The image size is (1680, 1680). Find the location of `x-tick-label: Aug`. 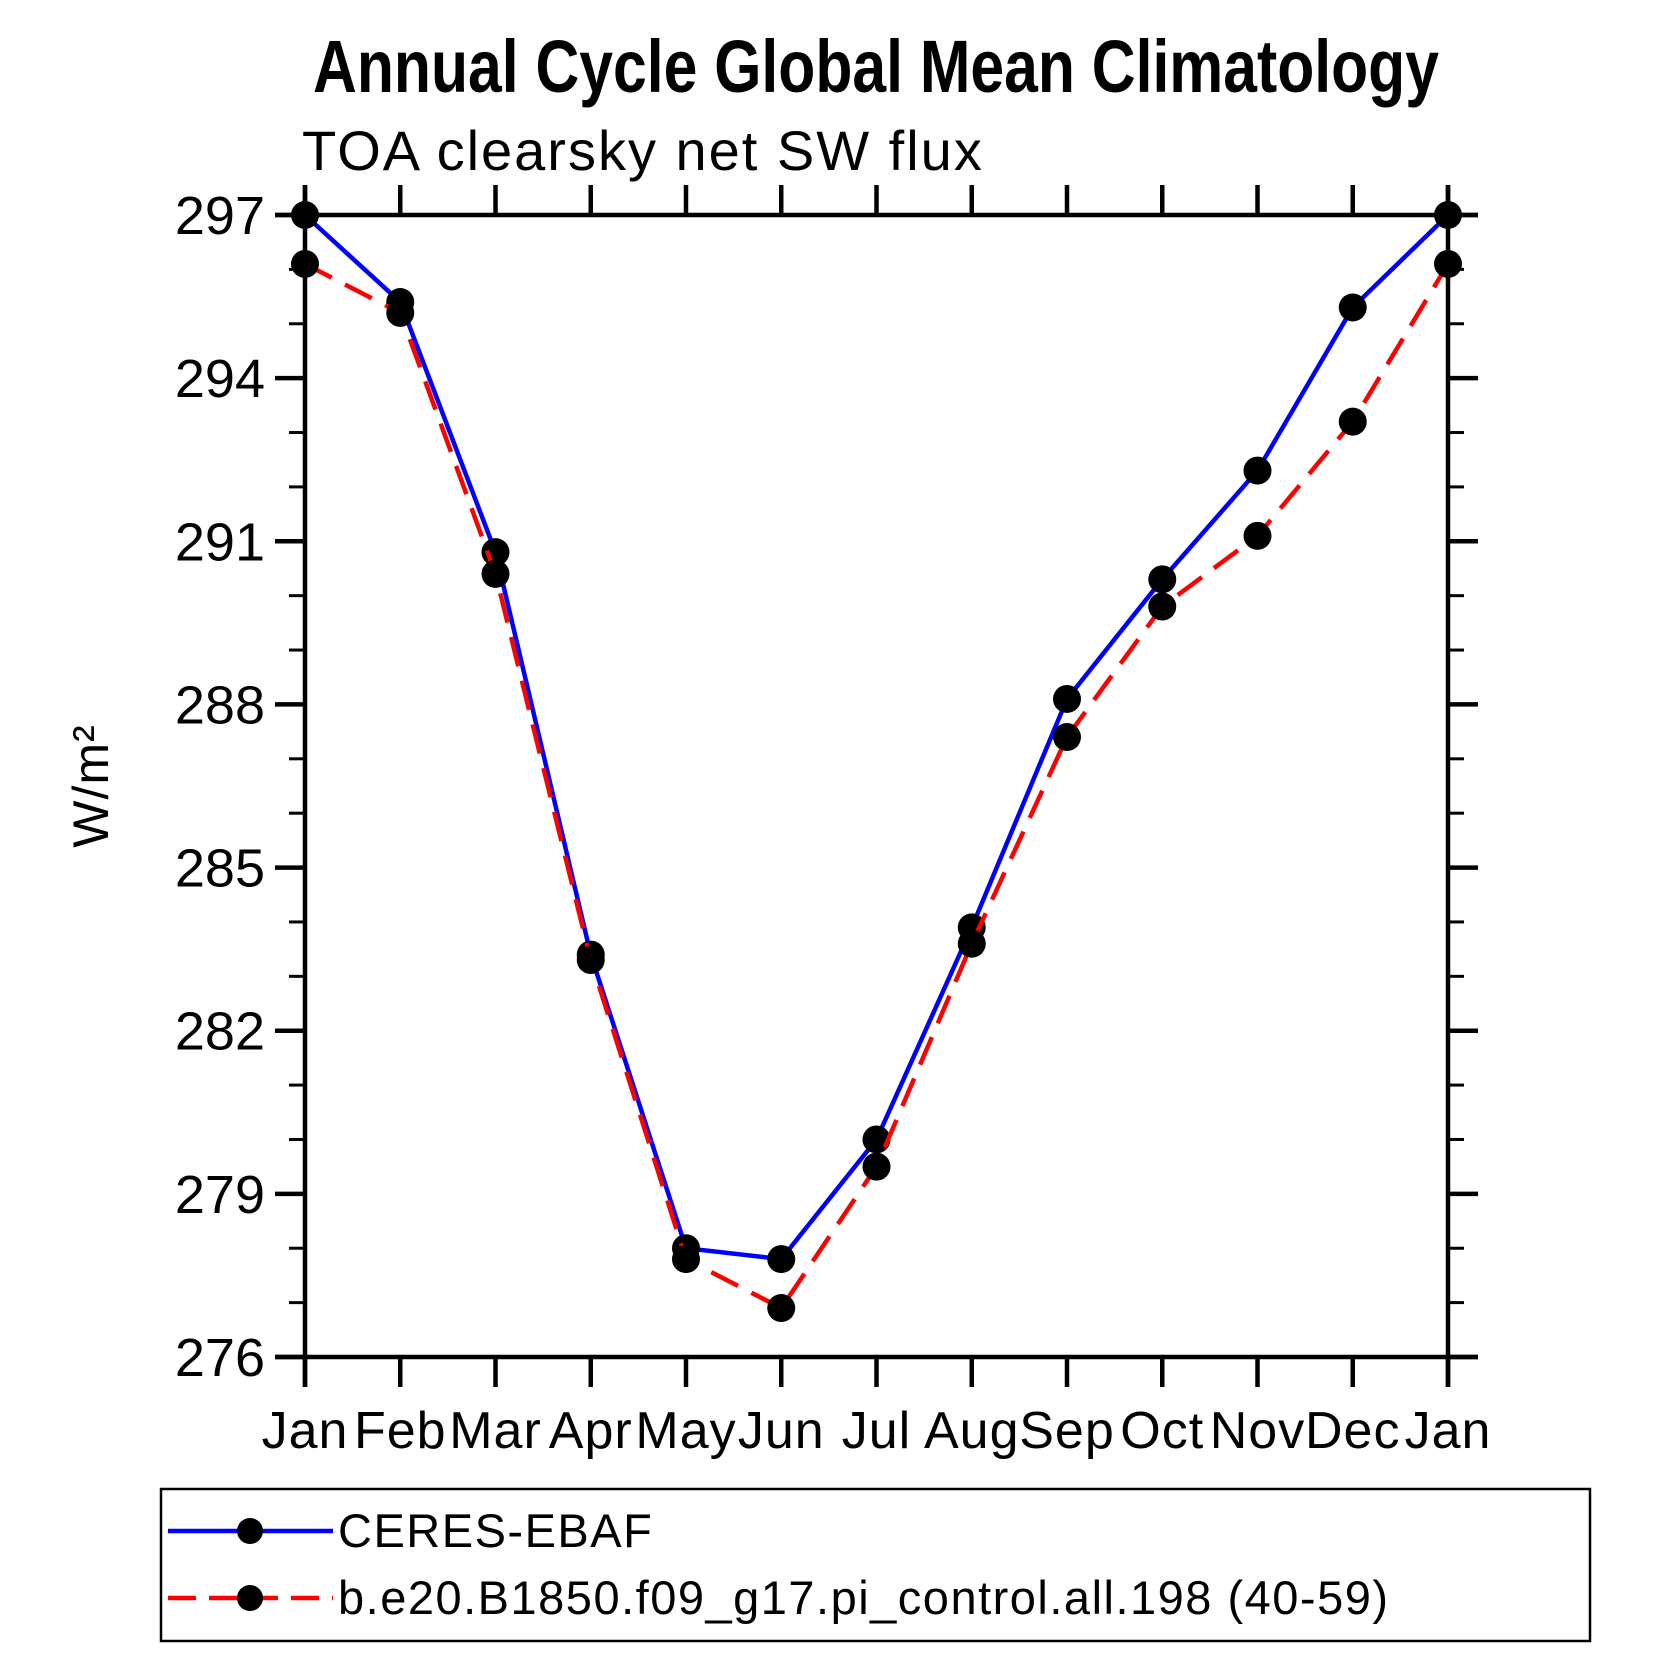

x-tick-label: Aug is located at coordinates (972, 1431).